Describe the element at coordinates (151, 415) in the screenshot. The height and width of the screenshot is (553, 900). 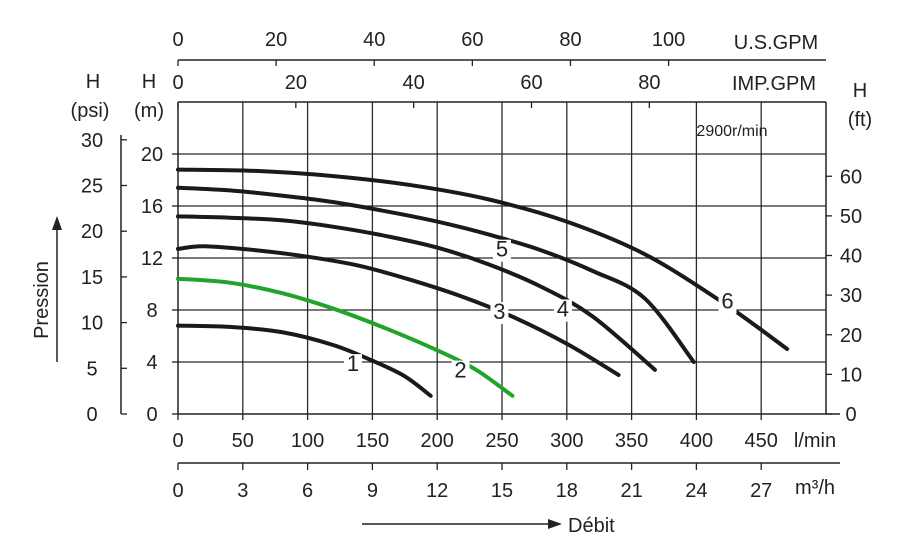
I see `m-tick-label: 0` at that location.